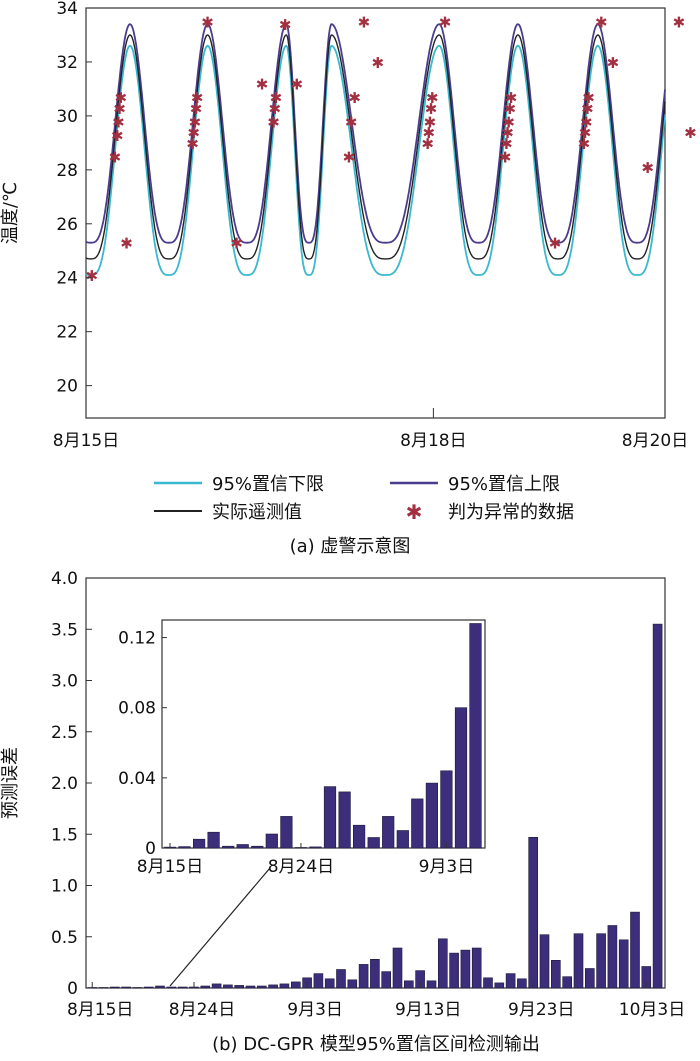 This screenshot has height=1061, width=700. What do you see at coordinates (64, 630) in the screenshot?
I see `y-tick-label: 3.5` at bounding box center [64, 630].